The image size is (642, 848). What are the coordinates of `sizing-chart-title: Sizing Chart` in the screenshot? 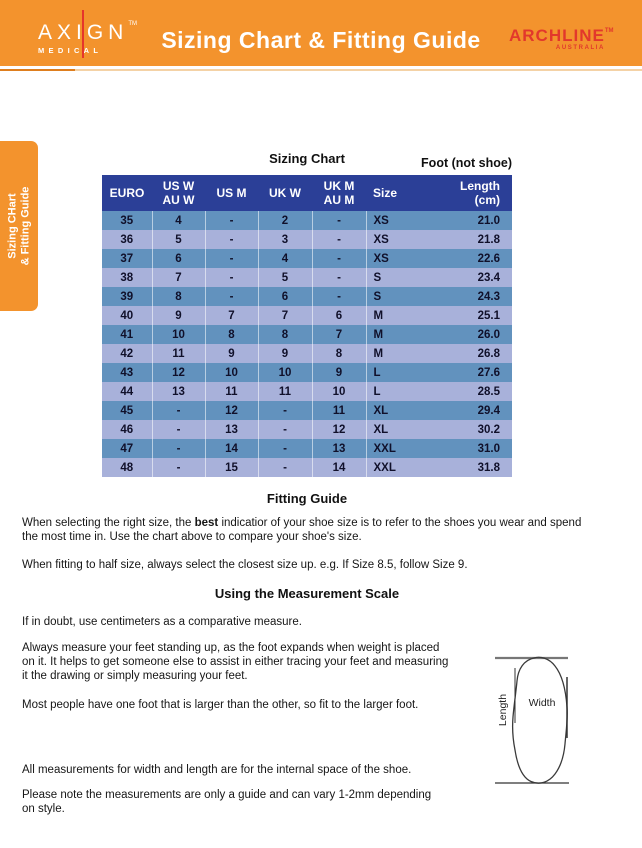 It's located at (307, 158).